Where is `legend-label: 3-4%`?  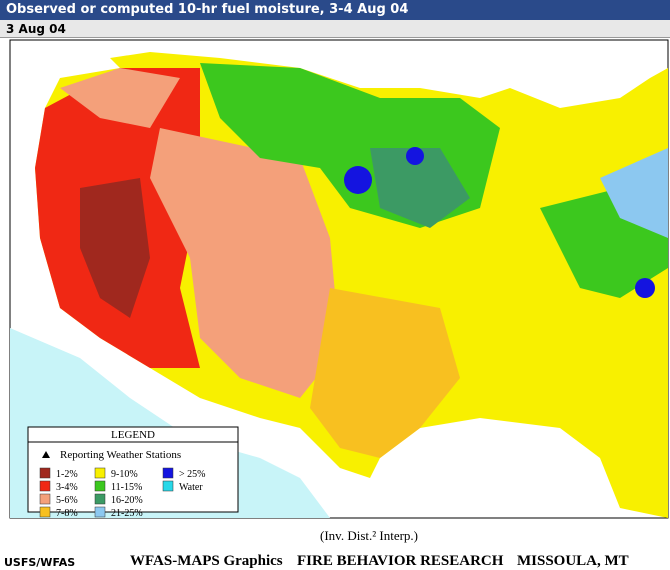 legend-label: 3-4% is located at coordinates (67, 487).